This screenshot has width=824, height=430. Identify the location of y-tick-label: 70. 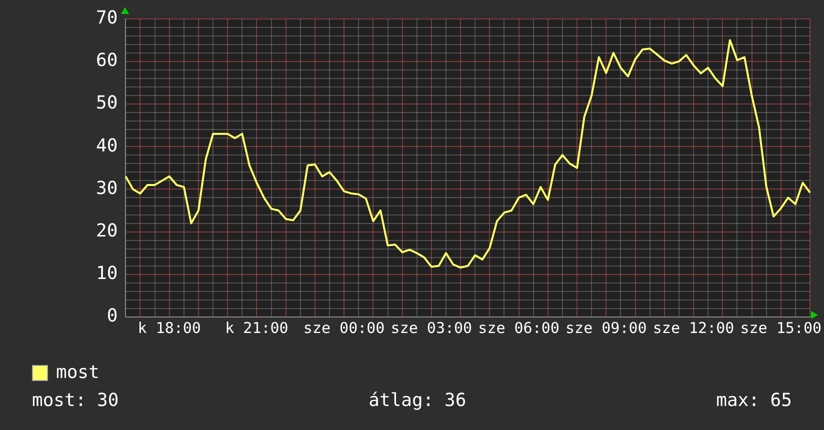
(107, 17).